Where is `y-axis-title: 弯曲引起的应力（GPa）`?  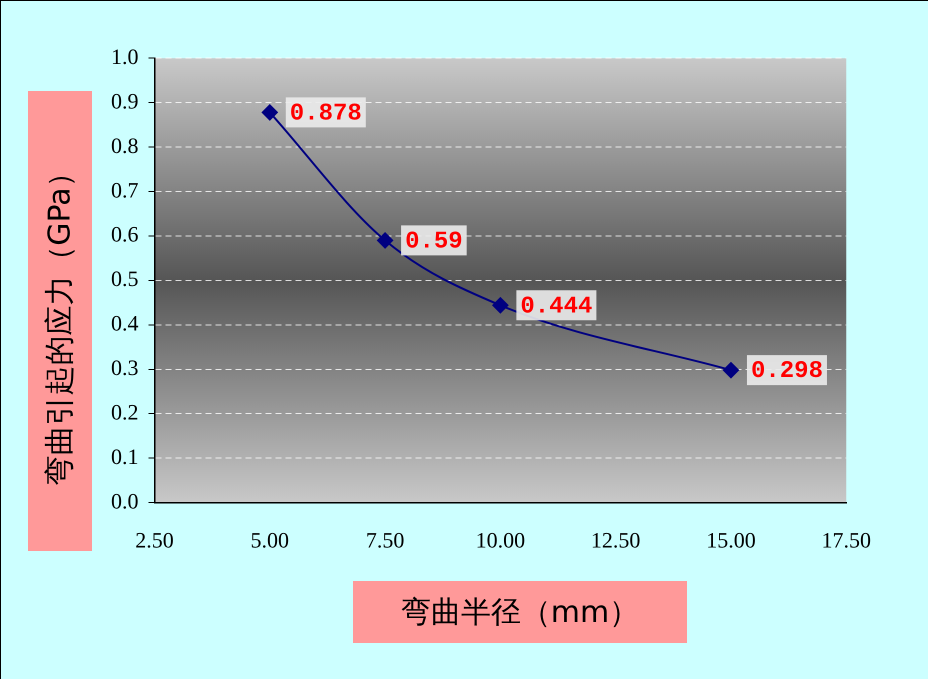 y-axis-title: 弯曲引起的应力（GPa） is located at coordinates (60, 321).